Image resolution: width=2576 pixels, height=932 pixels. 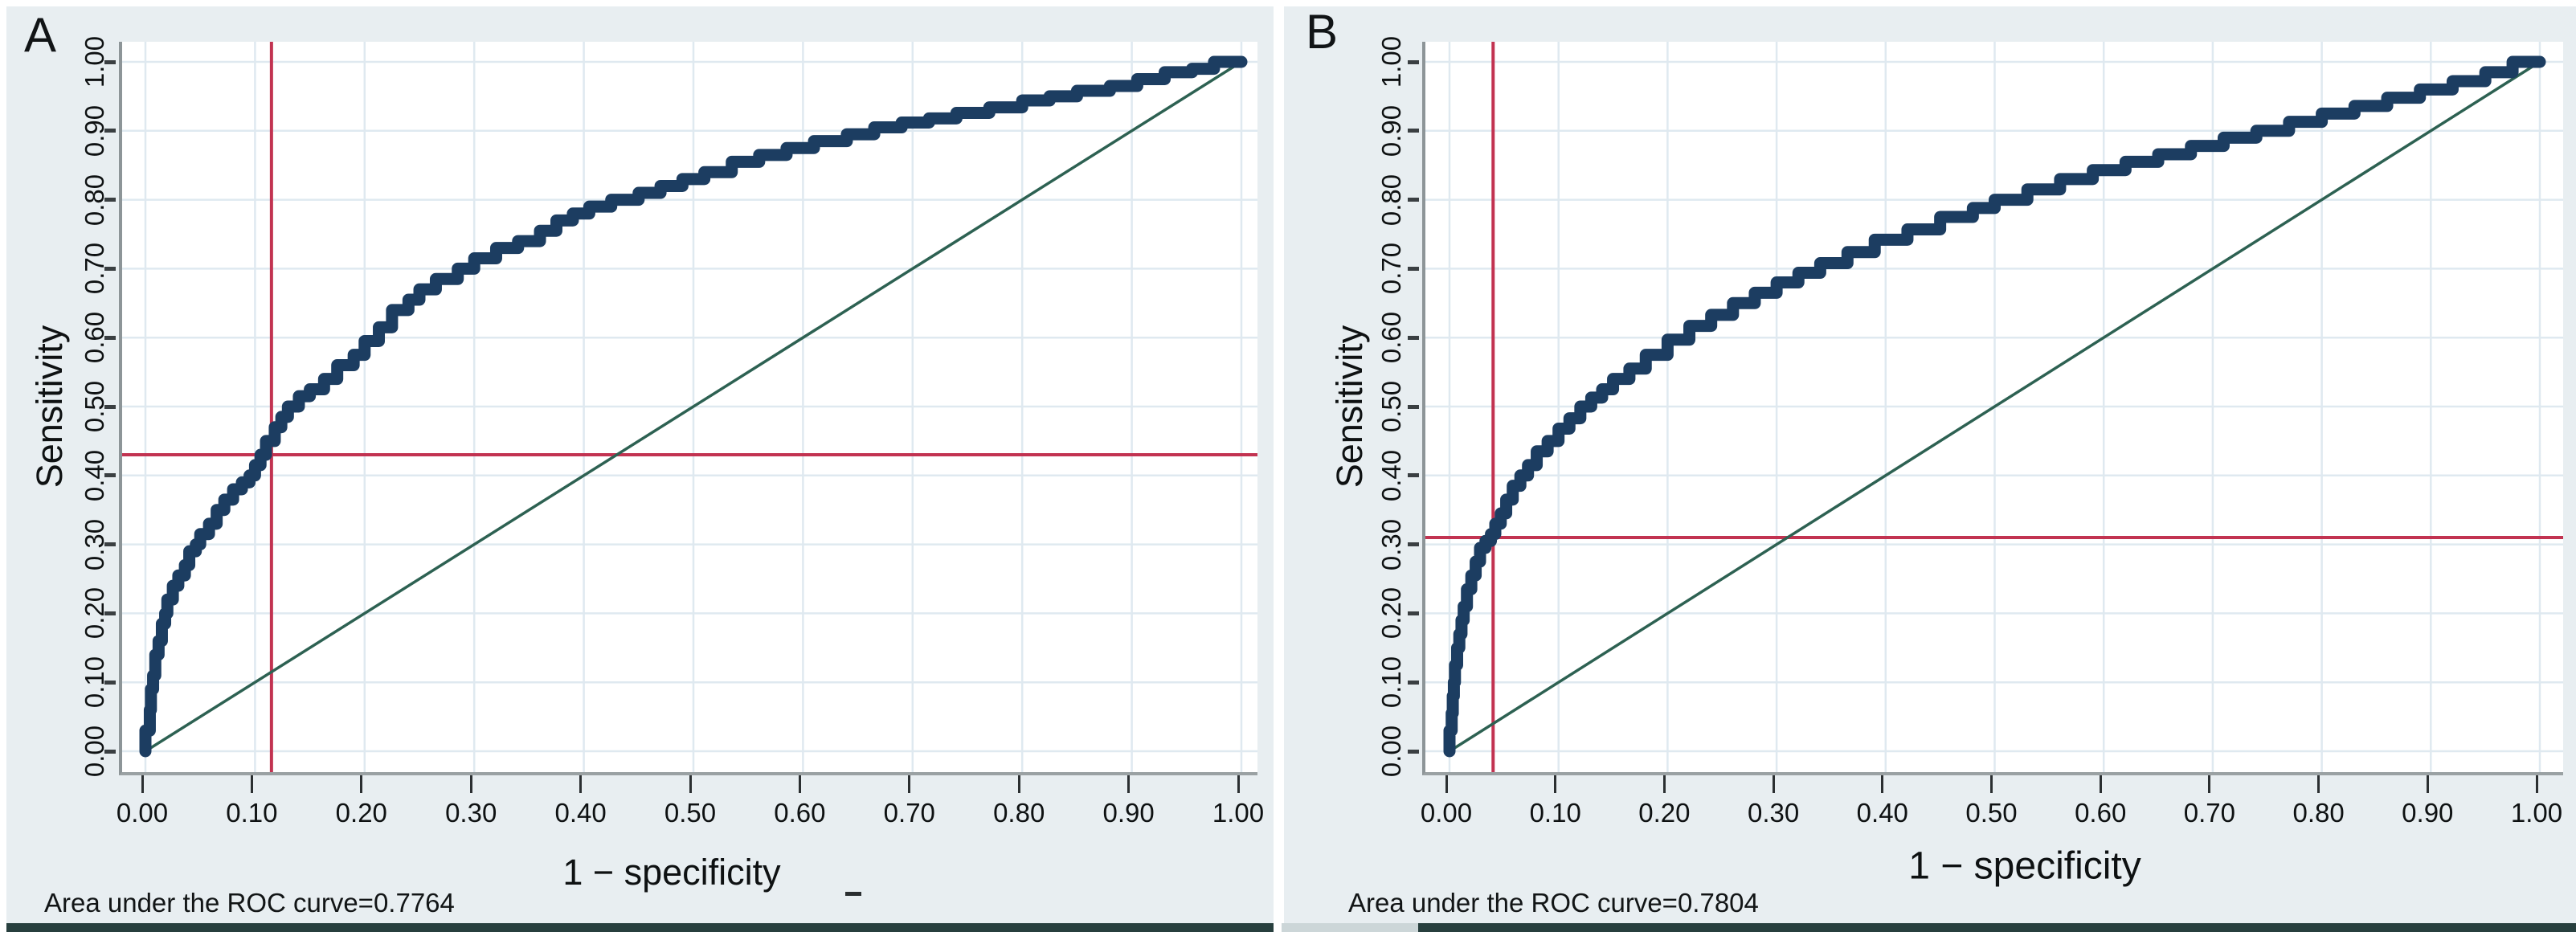 What do you see at coordinates (640, 928) in the screenshot?
I see `bottom-edge-bar-left` at bounding box center [640, 928].